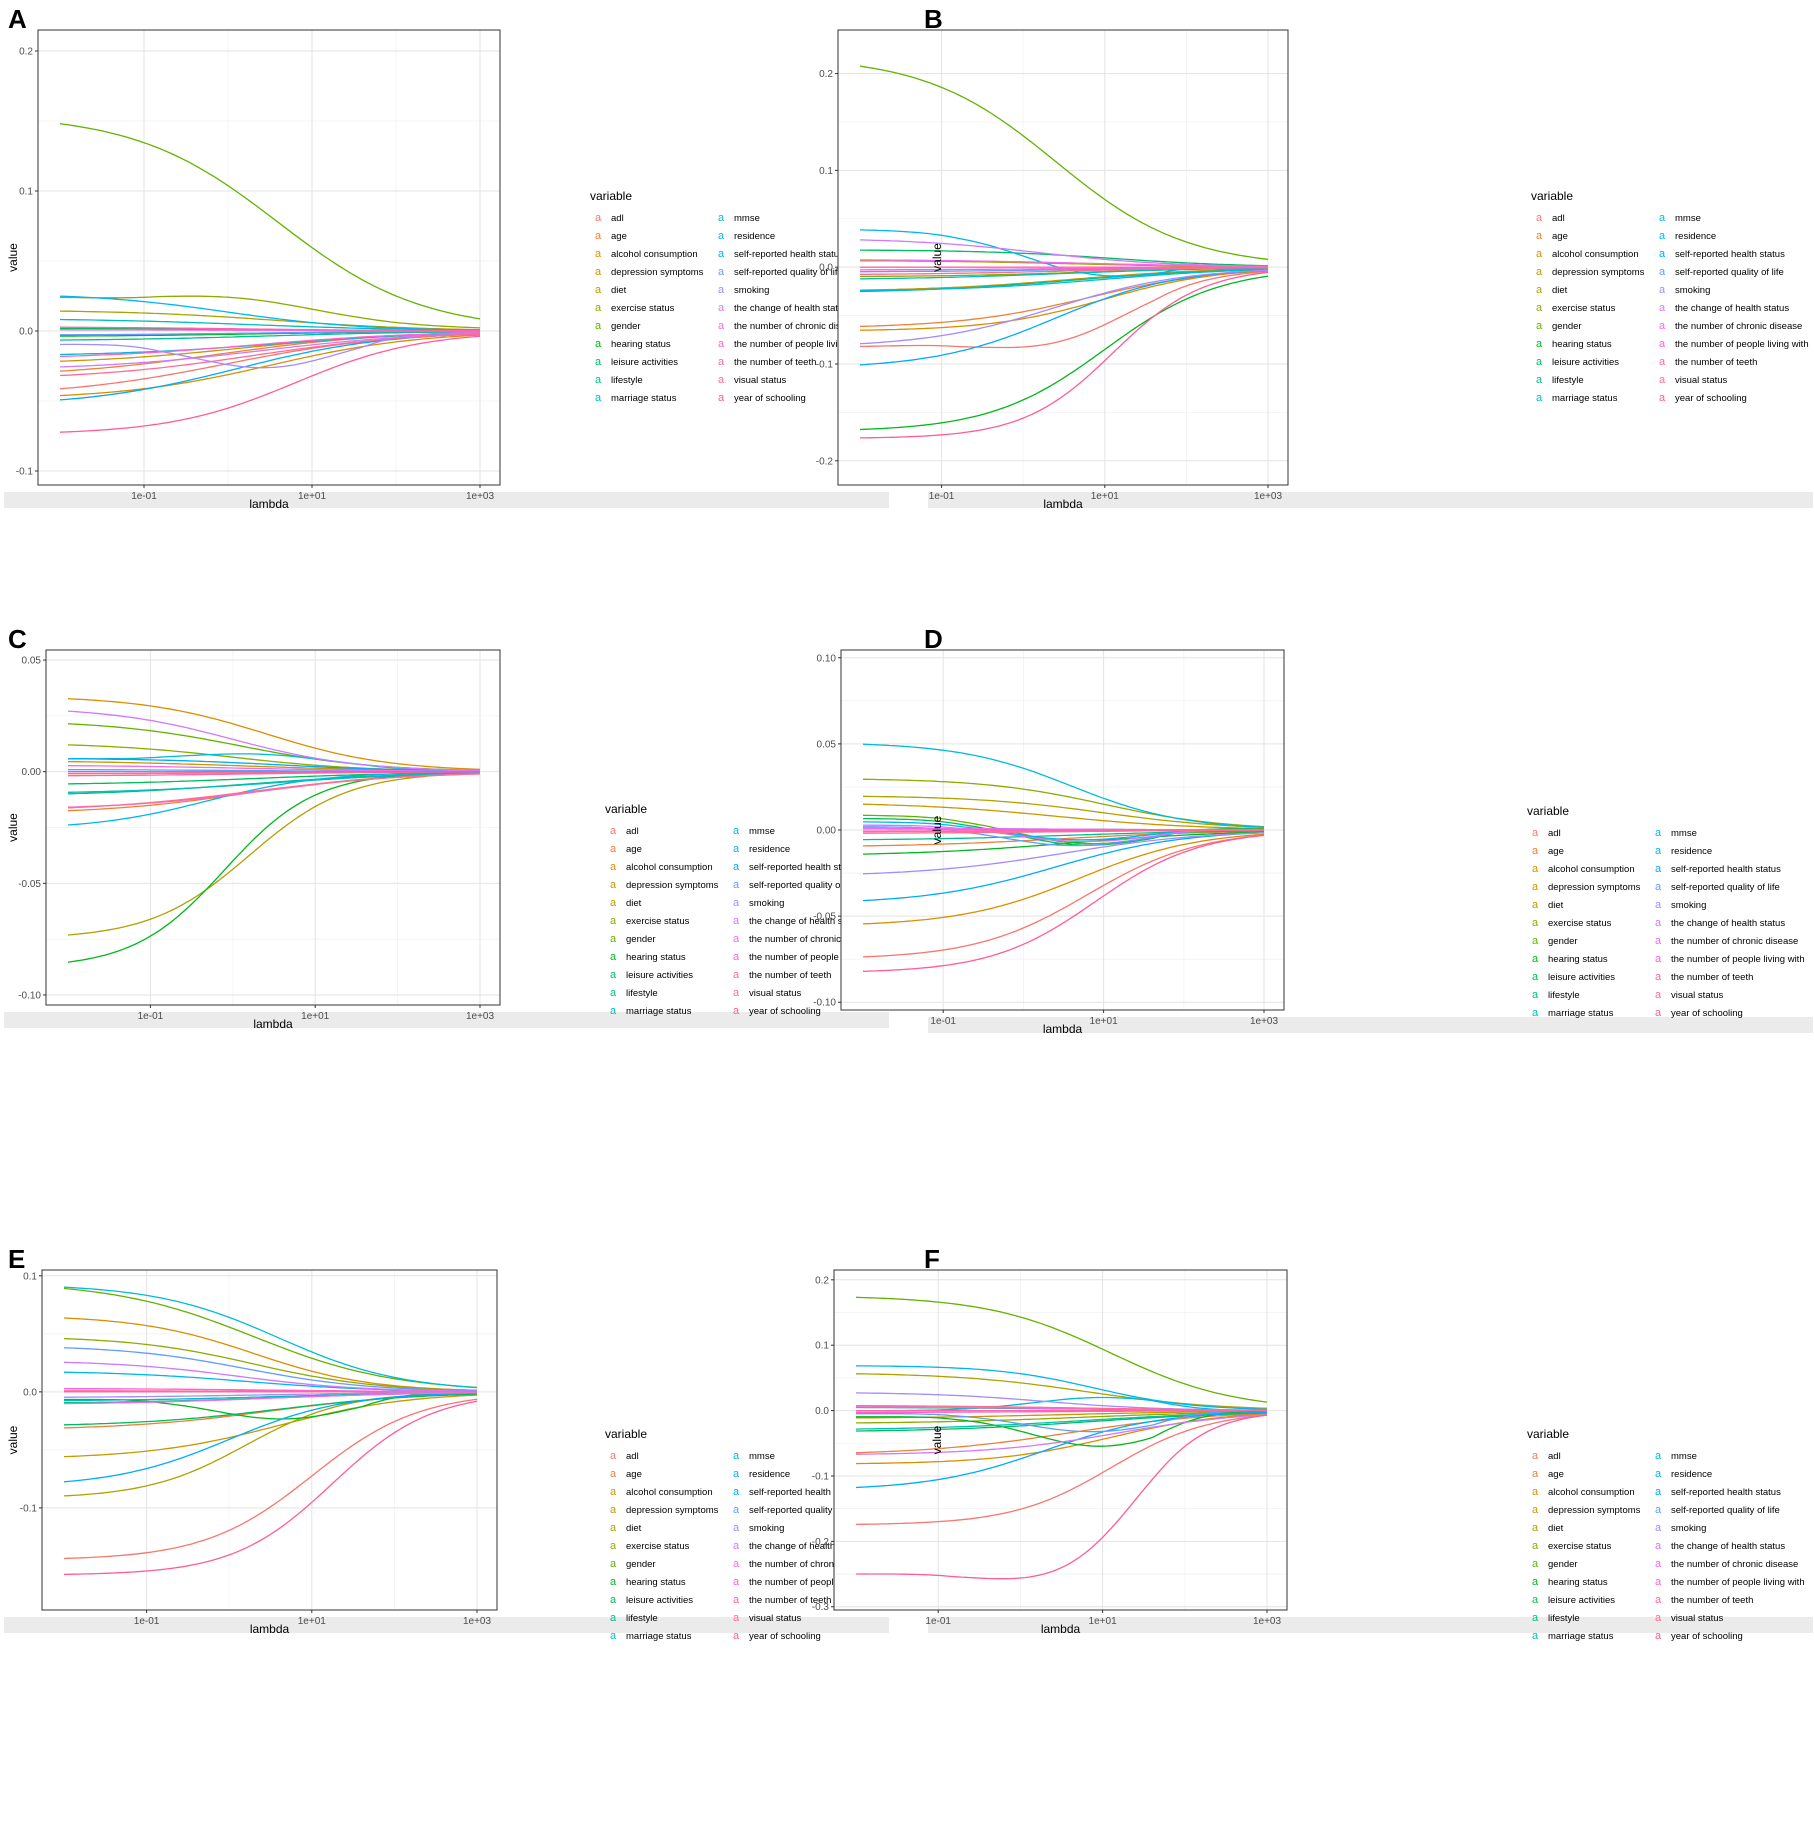  Describe the element at coordinates (1728, 923) in the screenshot. I see `legend-label: the change of health status` at that location.